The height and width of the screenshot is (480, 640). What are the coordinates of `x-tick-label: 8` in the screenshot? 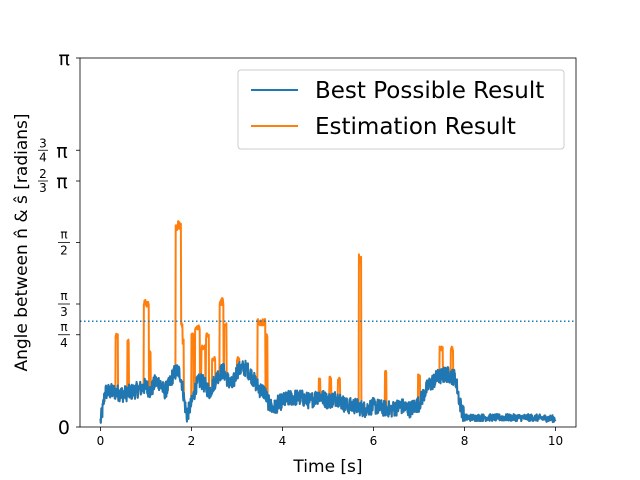 It's located at (465, 441).